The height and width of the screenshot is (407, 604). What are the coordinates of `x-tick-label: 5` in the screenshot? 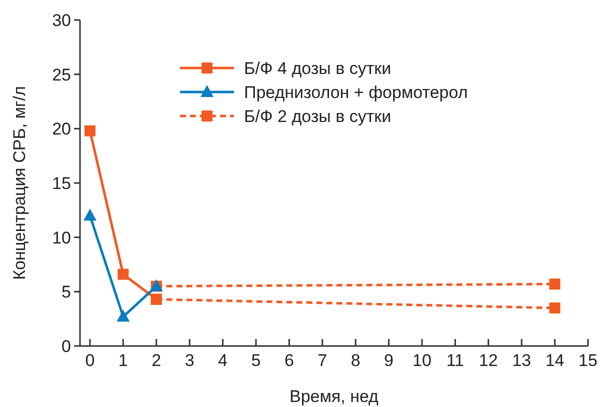 It's located at (256, 360).